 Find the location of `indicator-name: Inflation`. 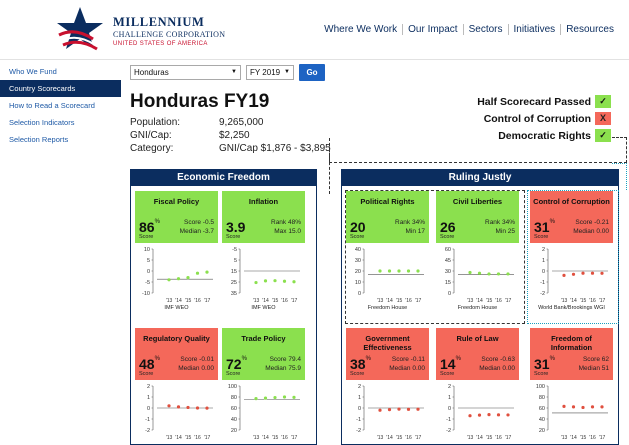

indicator-name: Inflation is located at coordinates (263, 201).